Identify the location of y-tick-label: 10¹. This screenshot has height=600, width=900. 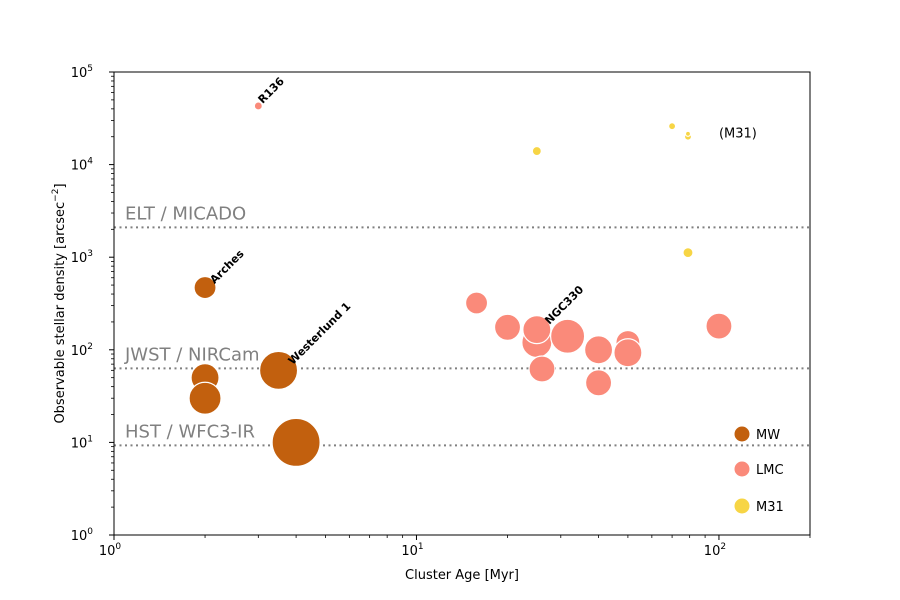
(82, 442).